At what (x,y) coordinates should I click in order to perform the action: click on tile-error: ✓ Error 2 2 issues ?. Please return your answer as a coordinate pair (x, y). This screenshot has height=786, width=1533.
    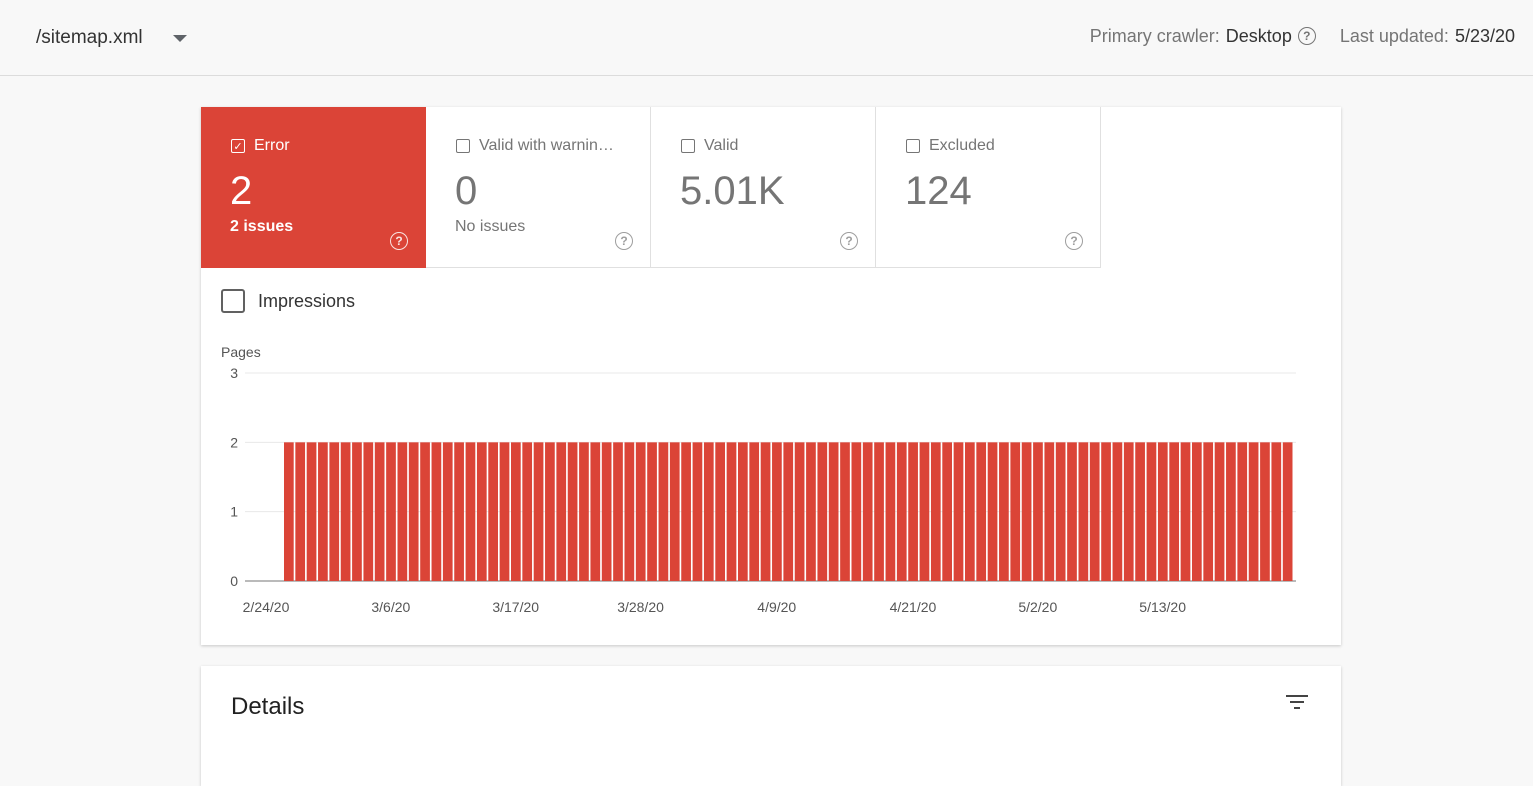
    Looking at the image, I should click on (313, 187).